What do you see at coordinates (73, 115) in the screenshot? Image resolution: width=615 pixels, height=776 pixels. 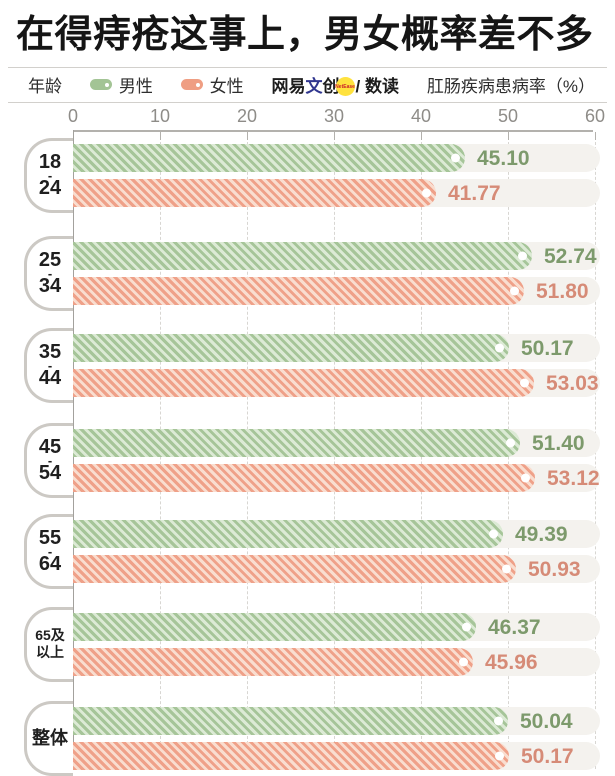 I see `x-axis-tick-label: 0` at bounding box center [73, 115].